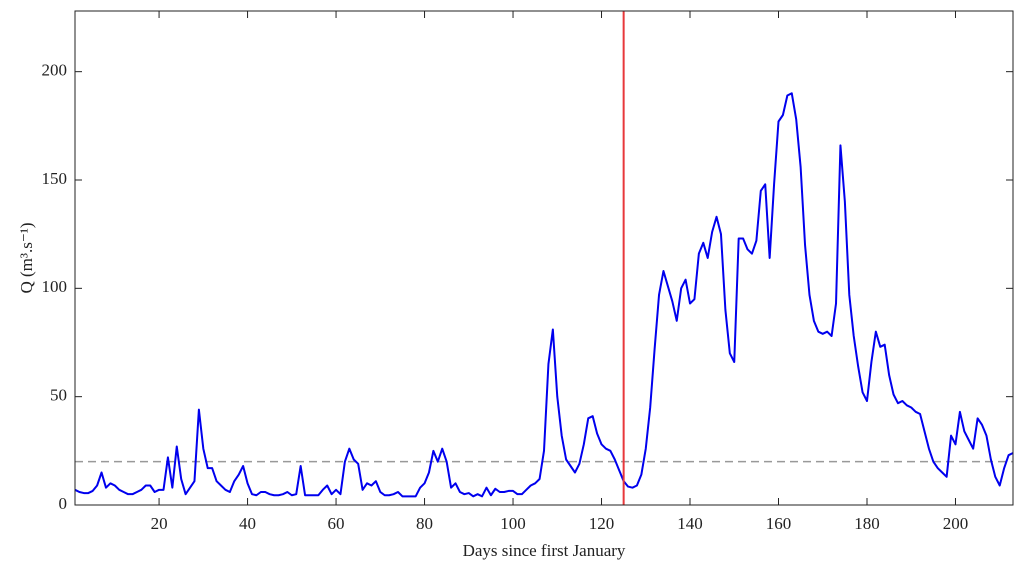  Describe the element at coordinates (247, 523) in the screenshot. I see `x-tick-label: 40` at that location.